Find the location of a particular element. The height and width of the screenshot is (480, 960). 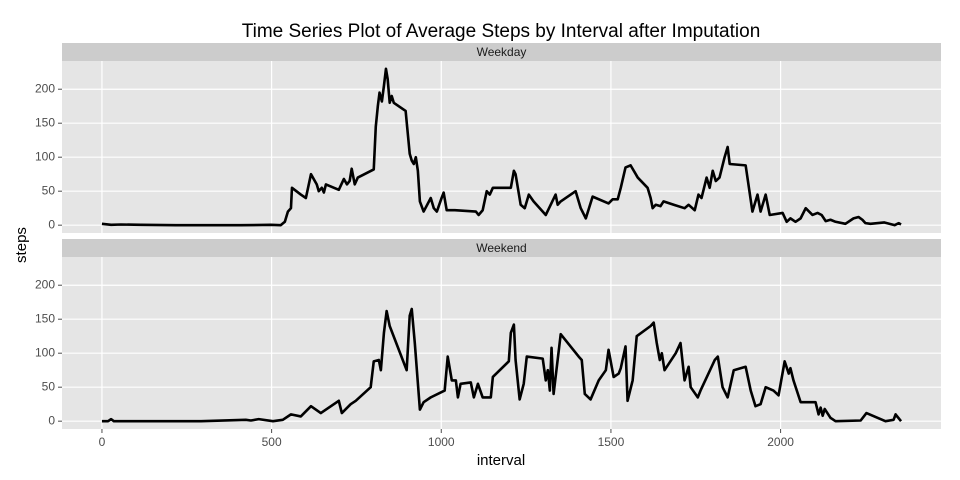

x-tick-label: 0 is located at coordinates (102, 442).